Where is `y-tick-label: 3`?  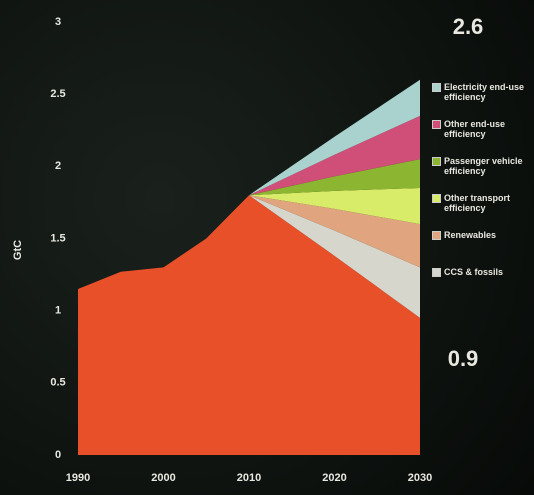 y-tick-label: 3 is located at coordinates (58, 22).